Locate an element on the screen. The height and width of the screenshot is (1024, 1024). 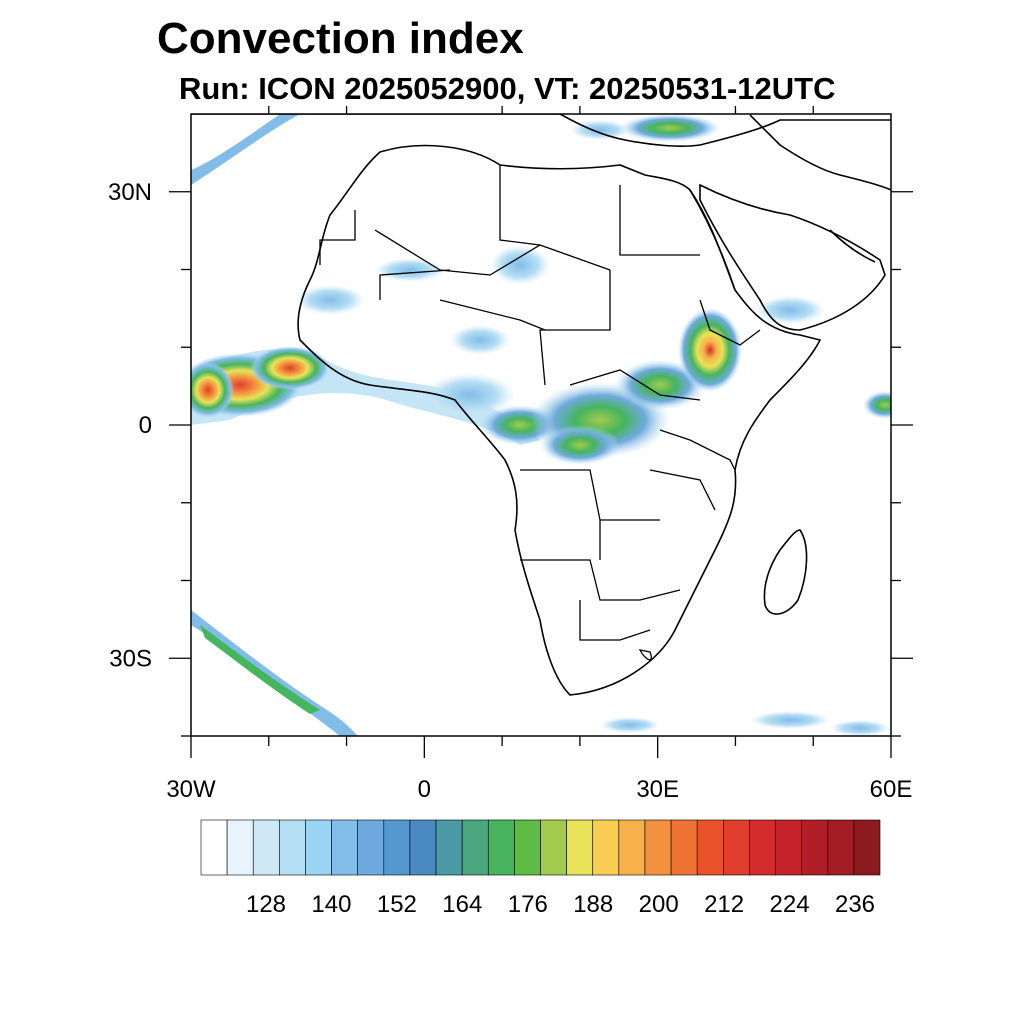
lon-tick-label: 30W is located at coordinates (191, 789).